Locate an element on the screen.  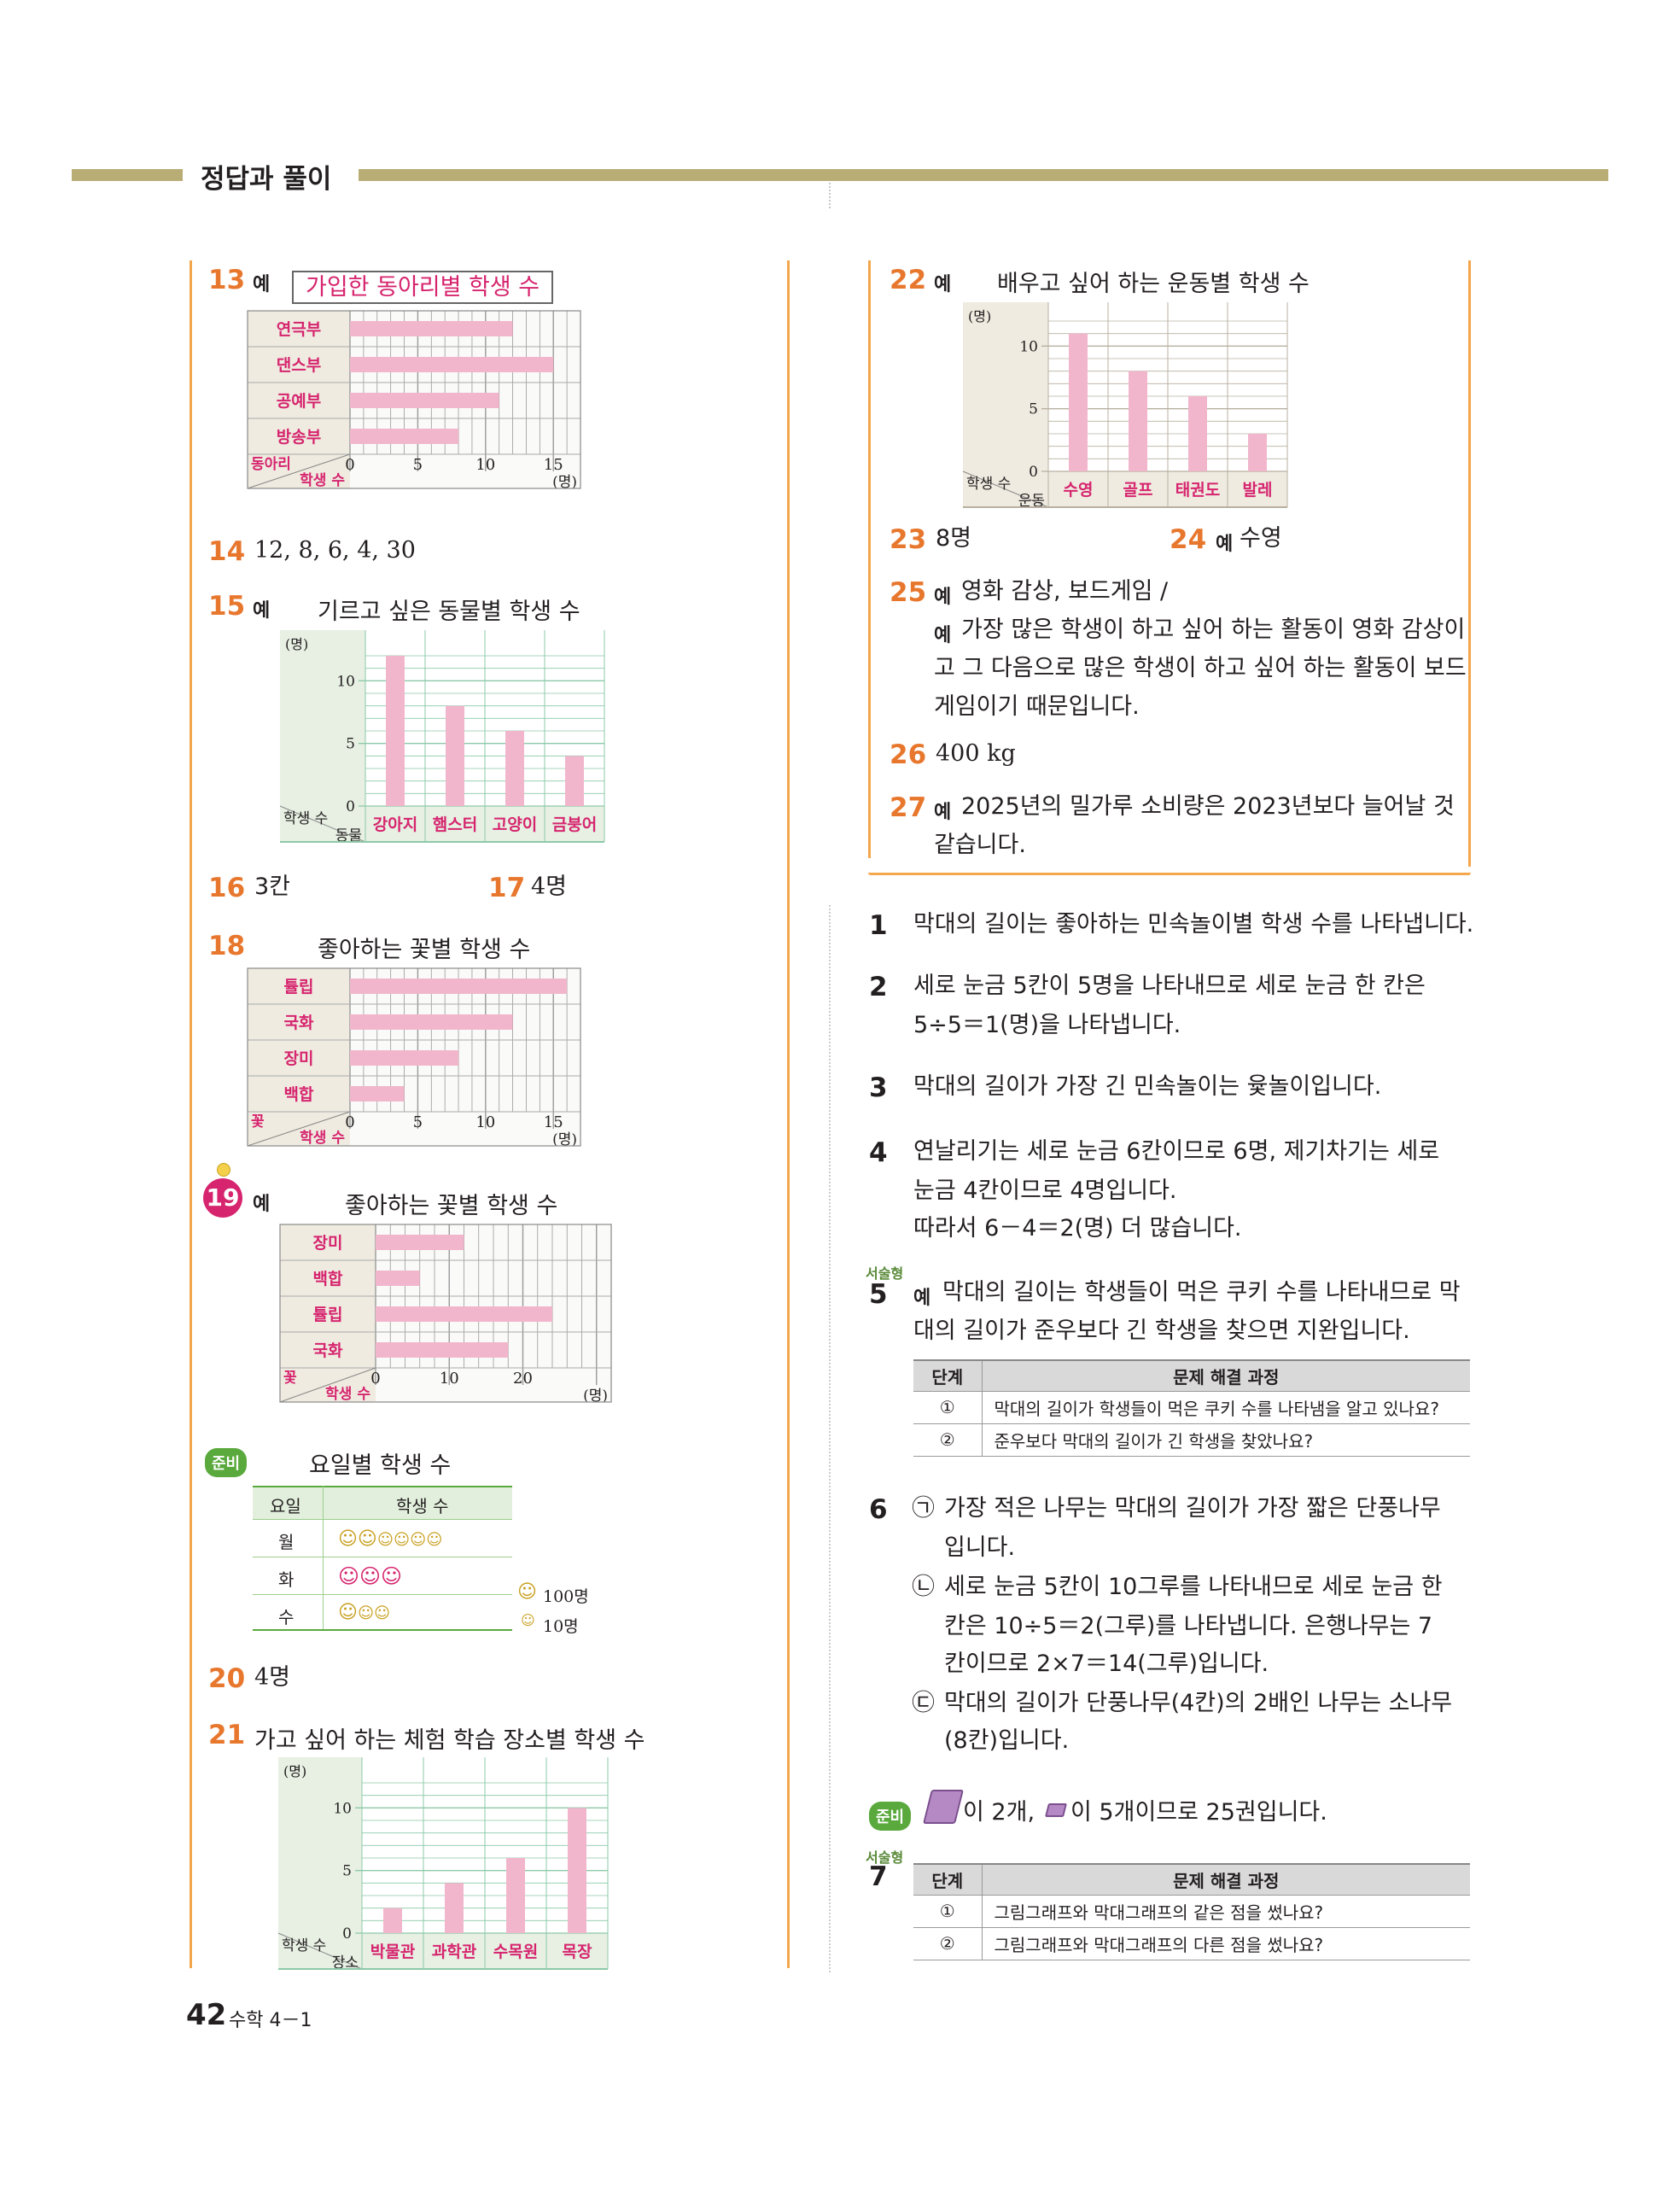
table-row: ② 준우보다 막대의 길이가 긴 학생을 찾았나요? is located at coordinates (1191, 1440).